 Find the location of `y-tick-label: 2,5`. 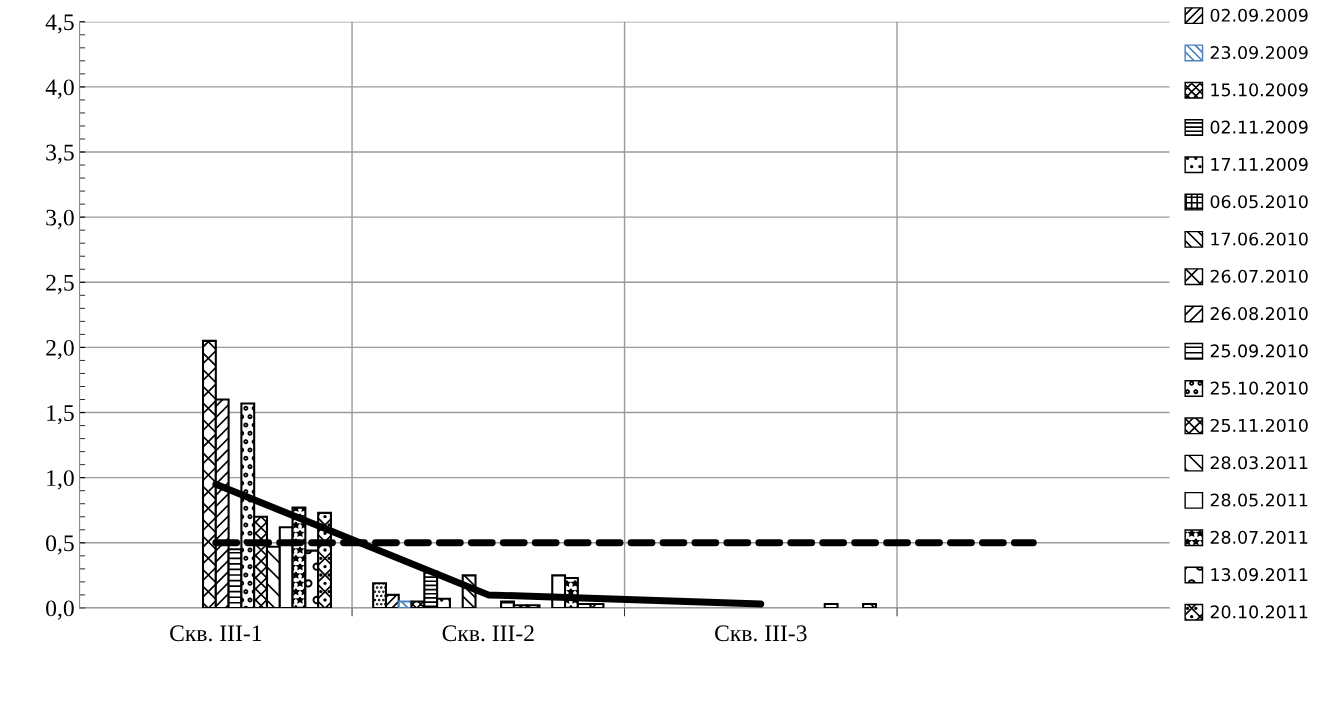

y-tick-label: 2,5 is located at coordinates (60, 284).